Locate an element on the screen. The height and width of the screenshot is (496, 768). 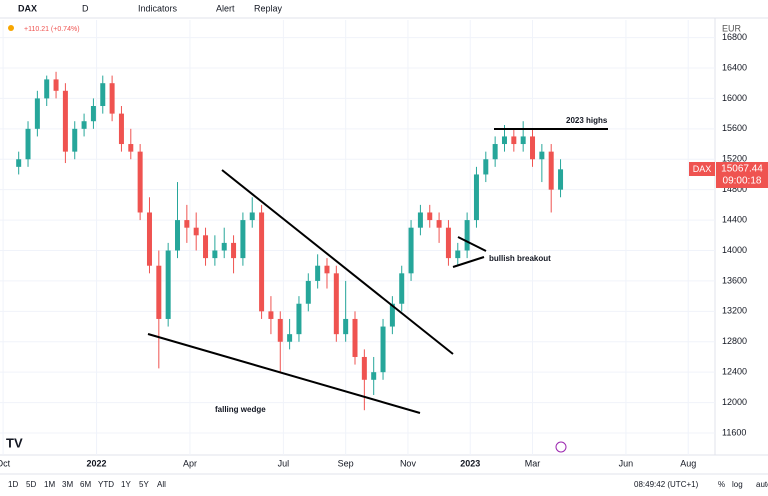
clock: 08:49:42 (UTC+1) is located at coordinates (666, 484).